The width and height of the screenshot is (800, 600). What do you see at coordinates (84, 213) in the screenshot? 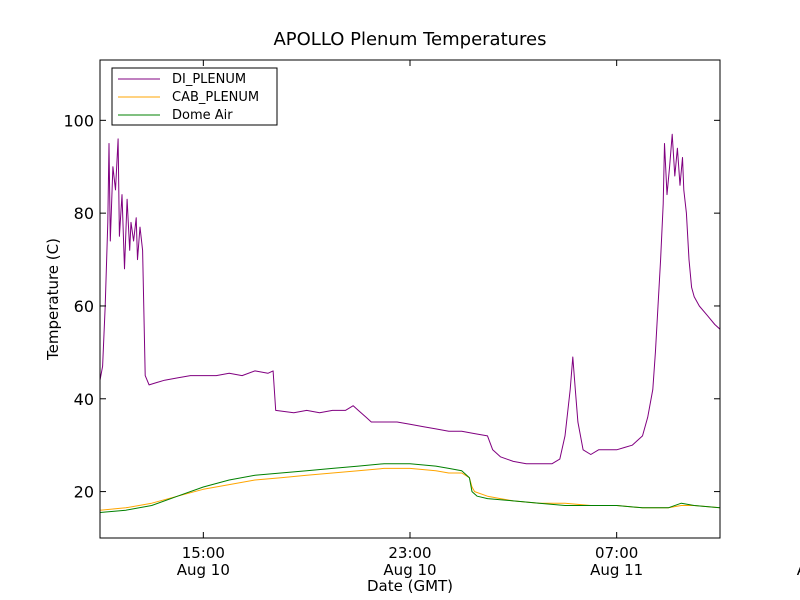
I see `y-tick-label: 80` at bounding box center [84, 213].